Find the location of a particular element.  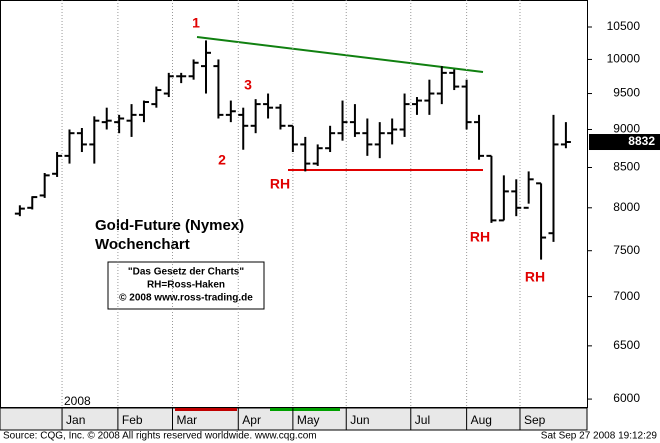

x-tick-label: May is located at coordinates (308, 420).